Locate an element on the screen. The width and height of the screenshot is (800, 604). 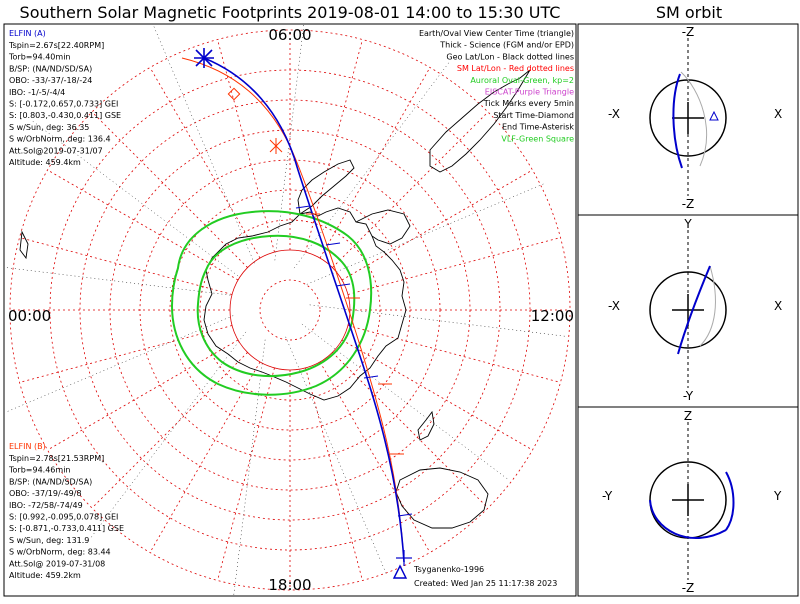
info-line: S: [-0.871,-0.733,0.411] GSE is located at coordinates (66, 528).